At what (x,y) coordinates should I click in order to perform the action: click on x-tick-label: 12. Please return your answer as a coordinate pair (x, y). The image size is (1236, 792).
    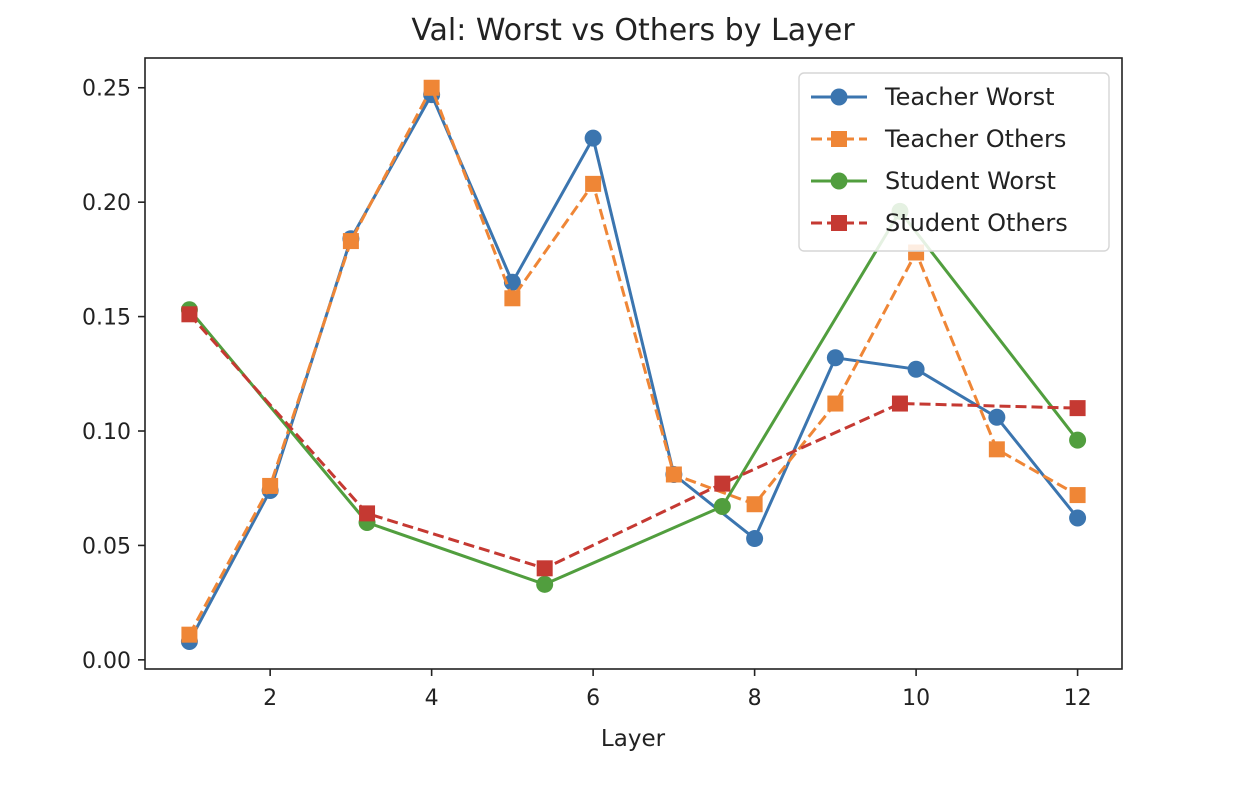
    Looking at the image, I should click on (1078, 698).